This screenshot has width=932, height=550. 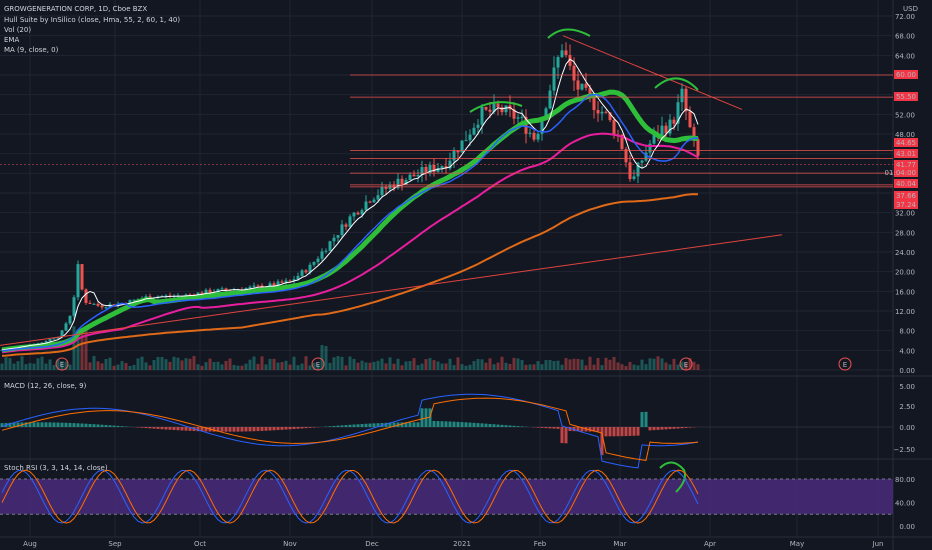 I want to click on price-tag-label: 40.04, so click(x=906, y=184).